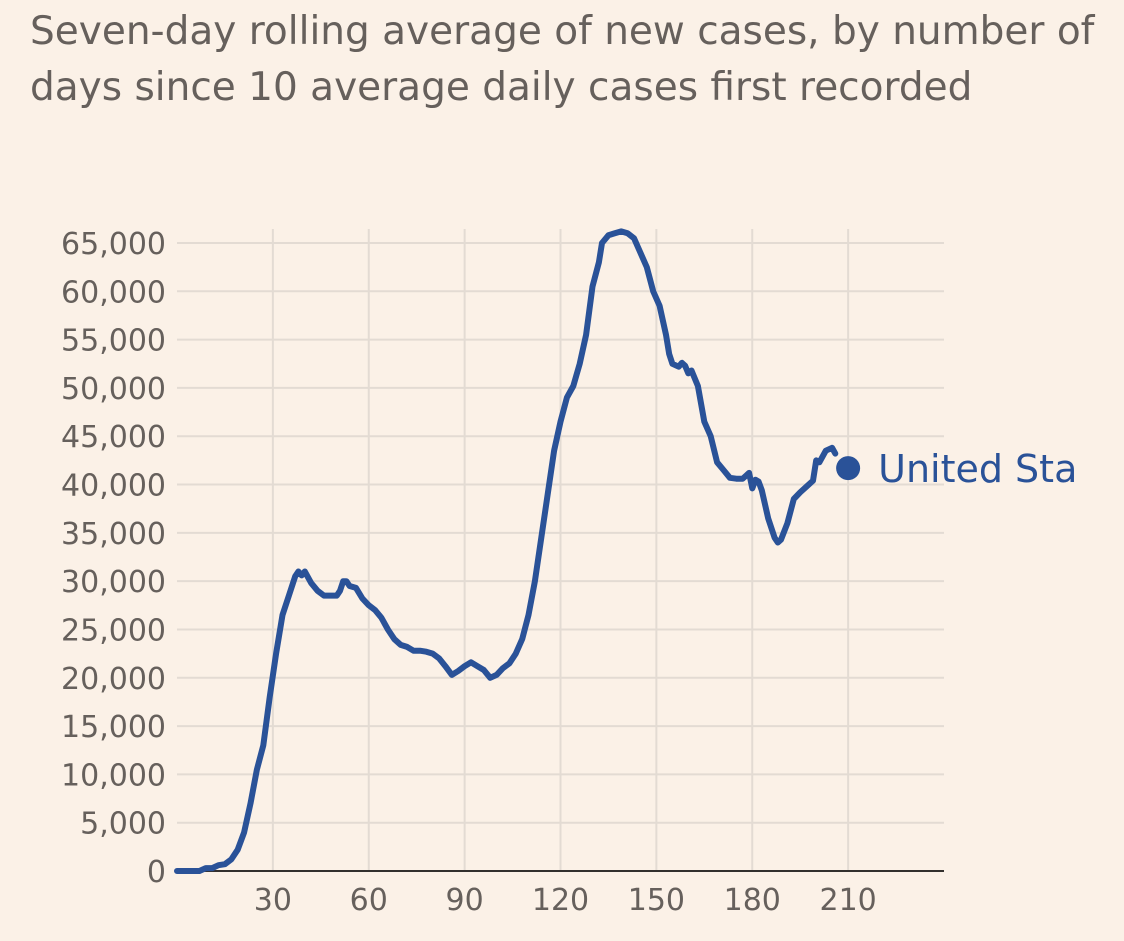 The height and width of the screenshot is (941, 1124). Describe the element at coordinates (847, 900) in the screenshot. I see `x-tick-label: 210` at that location.